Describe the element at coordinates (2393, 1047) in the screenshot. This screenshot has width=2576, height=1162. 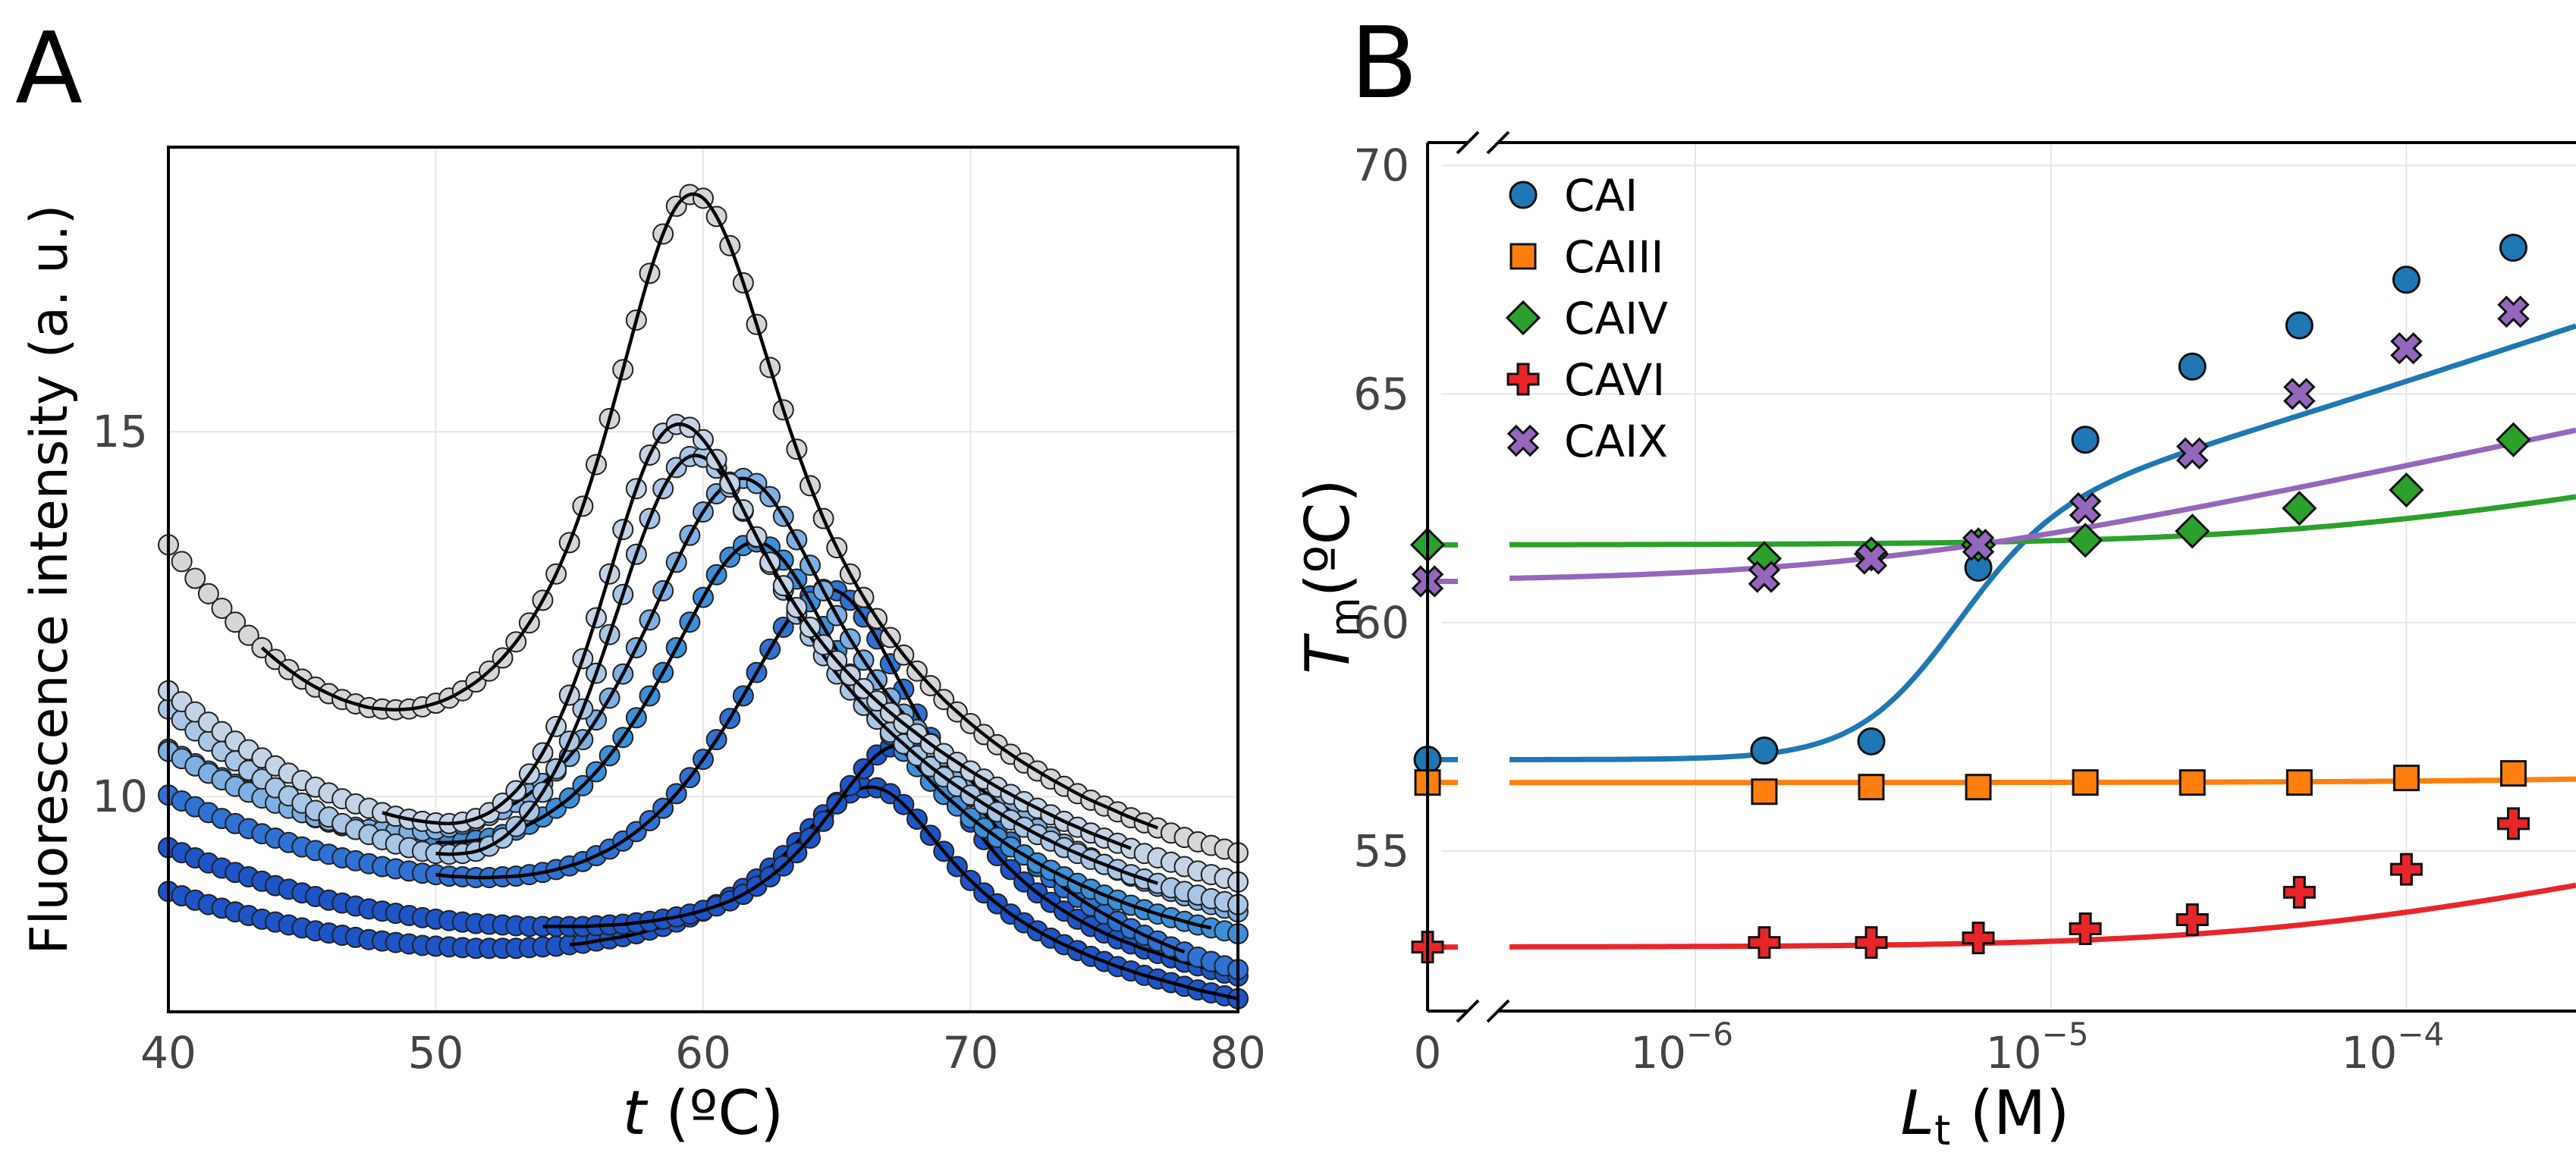
I see `panel-b-xtick-label: 10⁻⁴` at that location.